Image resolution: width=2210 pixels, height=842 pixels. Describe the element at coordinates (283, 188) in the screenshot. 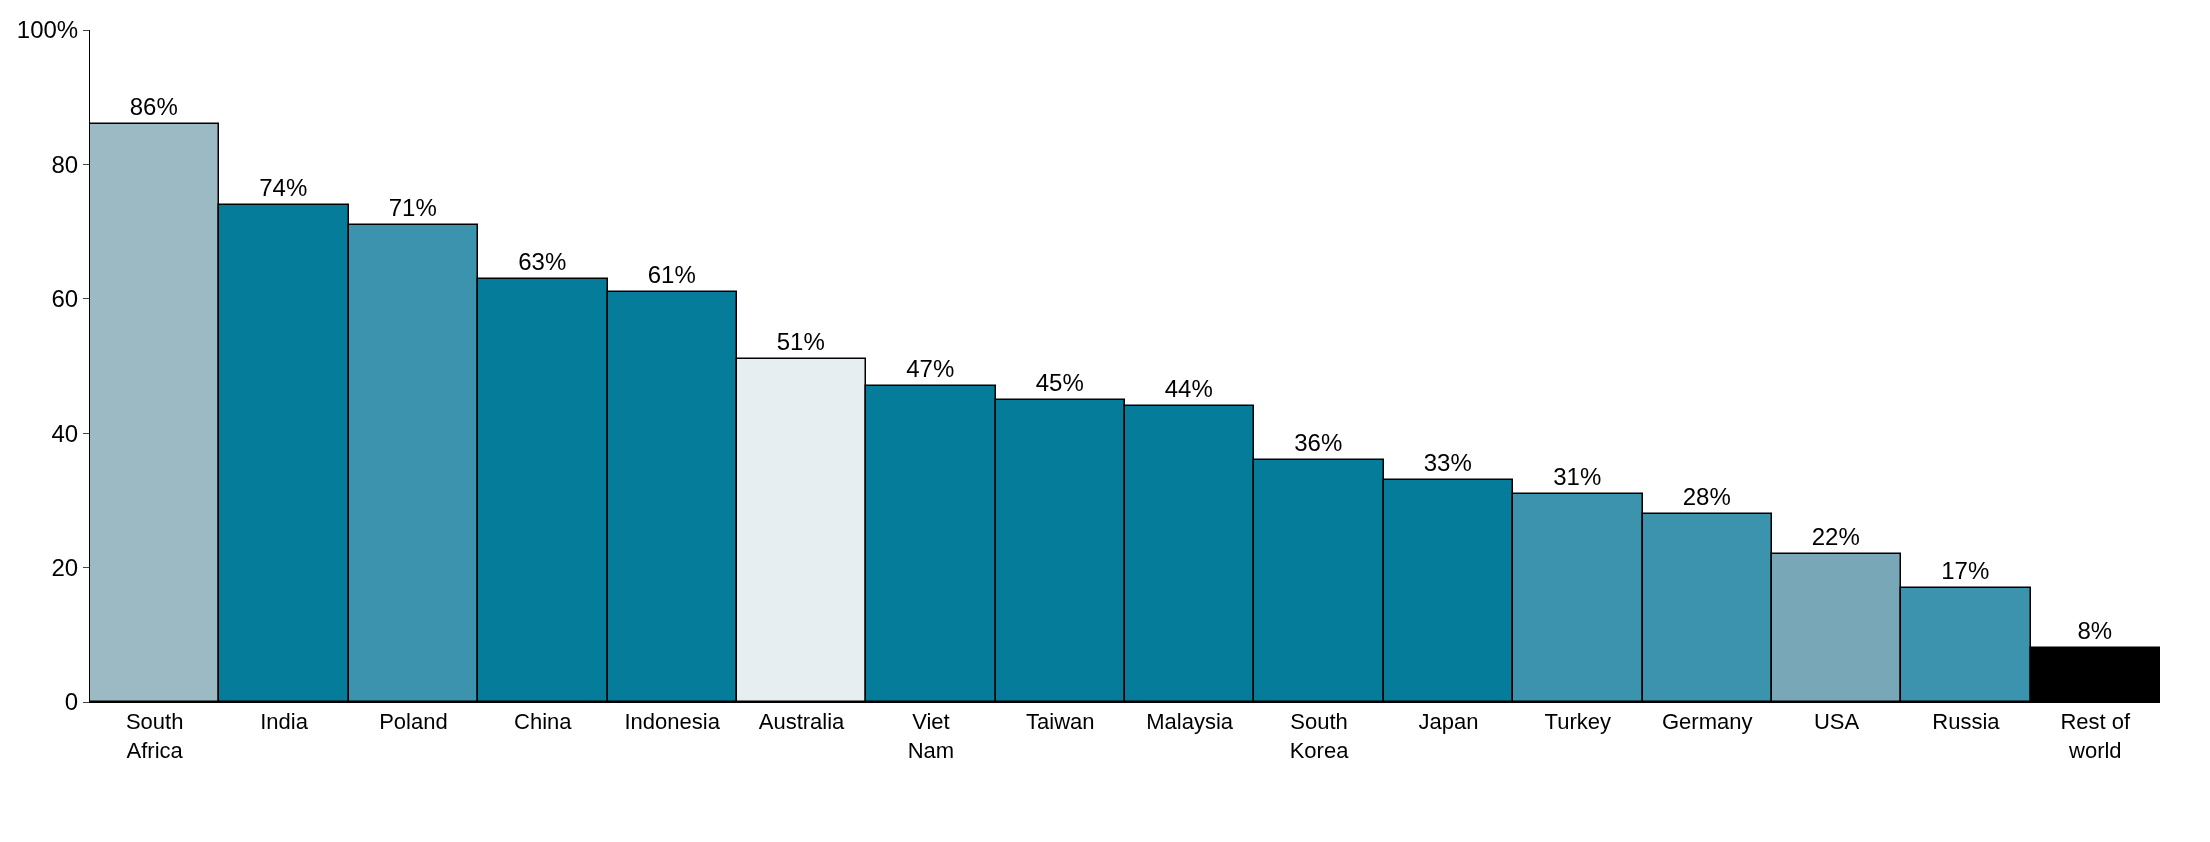

I see `data-label: 74%` at that location.